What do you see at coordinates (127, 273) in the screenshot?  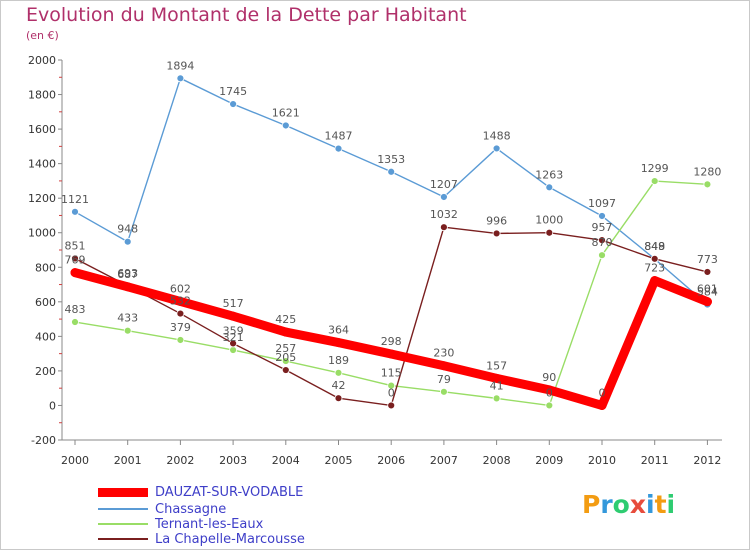 I see `data-label-2-1: 693` at bounding box center [127, 273].